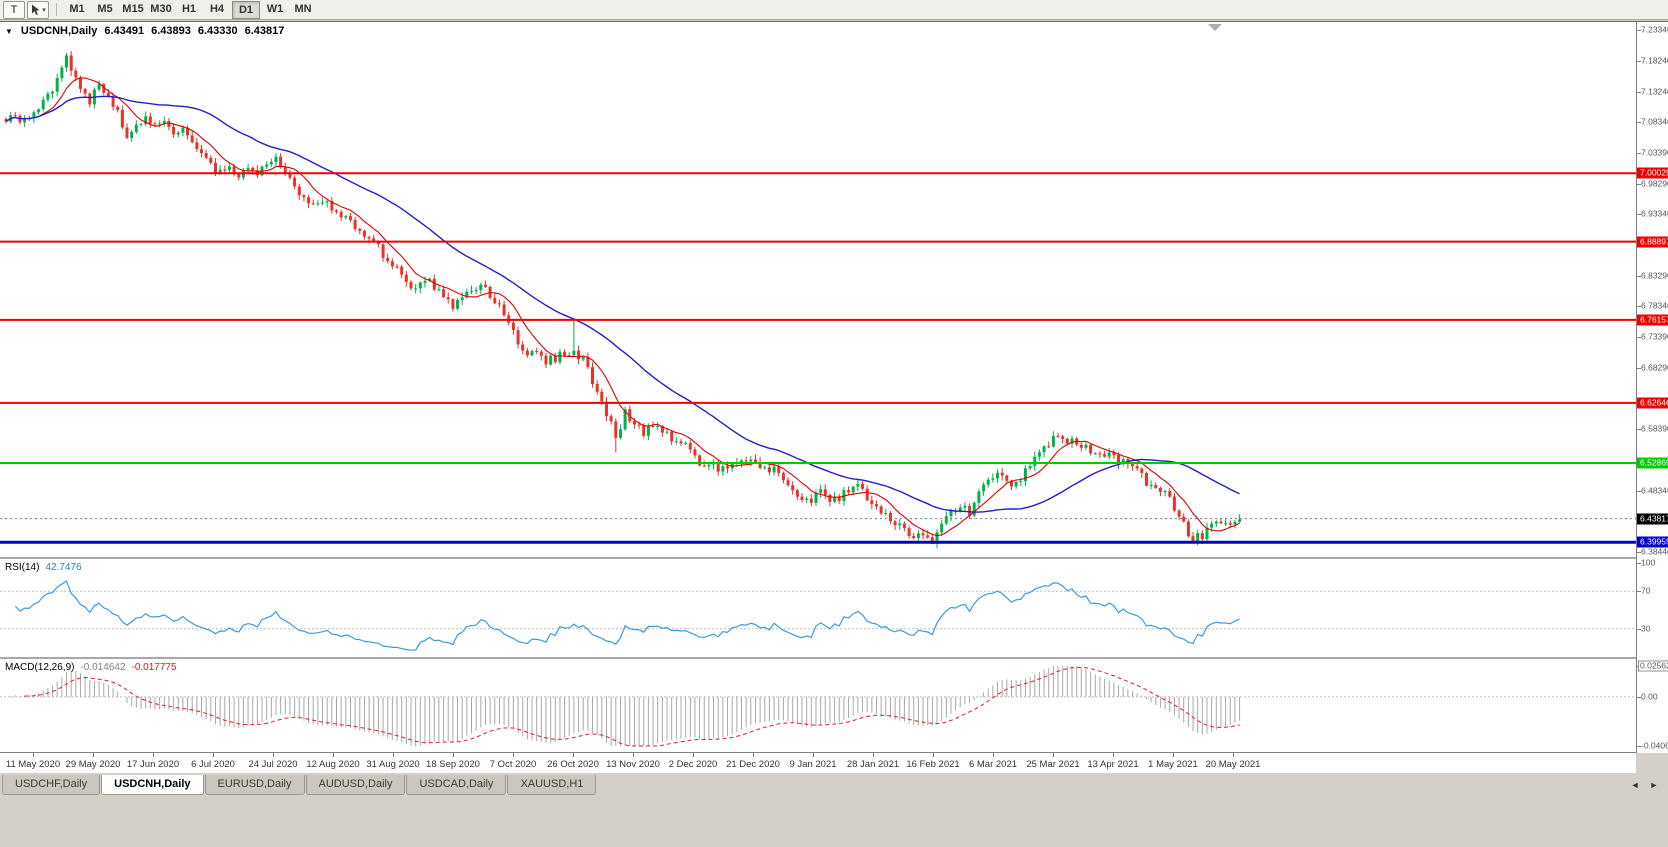 This screenshot has width=1668, height=847. What do you see at coordinates (1173, 764) in the screenshot?
I see `time-axis-label: 1 May 2021` at bounding box center [1173, 764].